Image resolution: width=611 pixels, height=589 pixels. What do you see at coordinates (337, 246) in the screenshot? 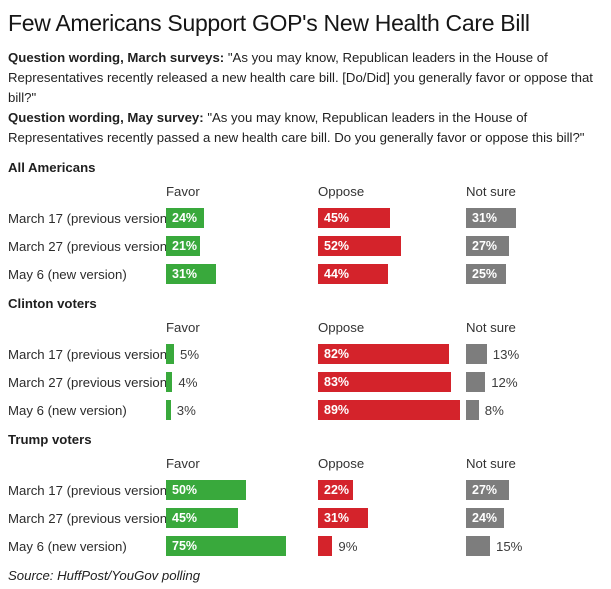
I see `bar-value-label: 52%` at bounding box center [337, 246].